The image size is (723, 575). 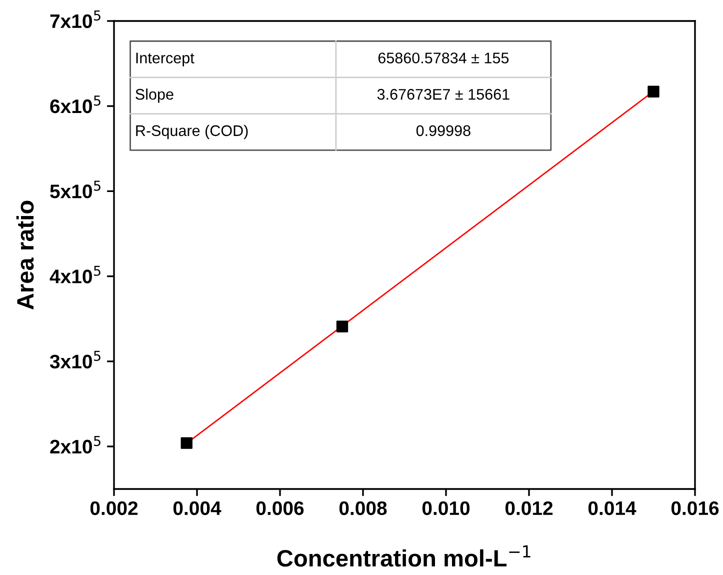 What do you see at coordinates (695, 508) in the screenshot?
I see `x-tick-label: 0.016` at bounding box center [695, 508].